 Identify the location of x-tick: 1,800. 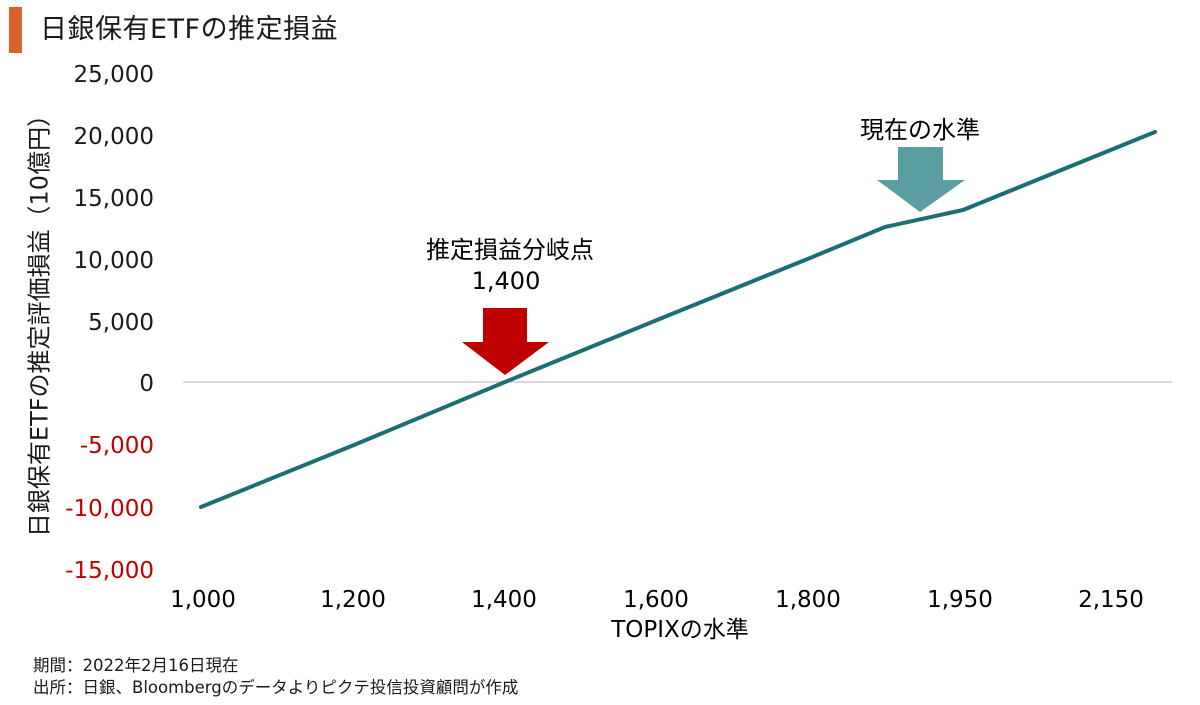
(808, 600).